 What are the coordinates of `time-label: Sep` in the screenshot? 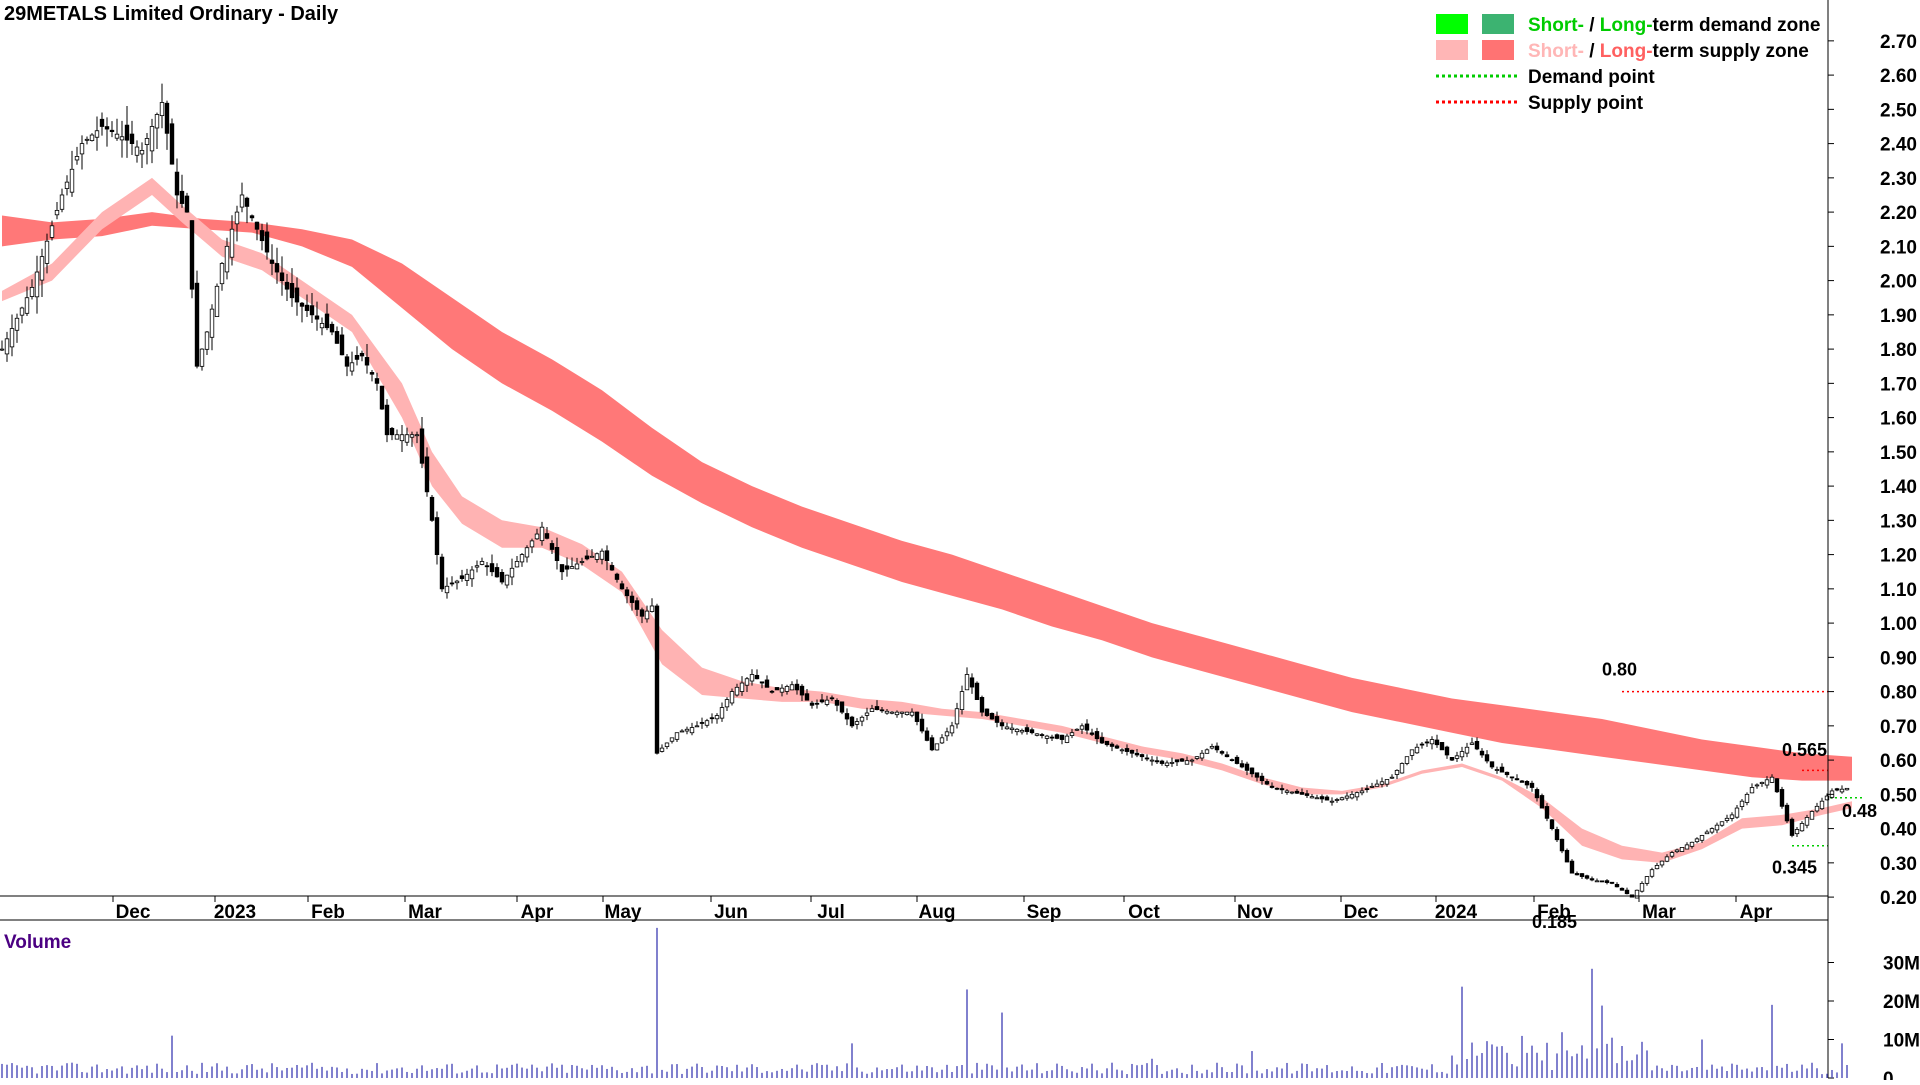 It's located at (1044, 912).